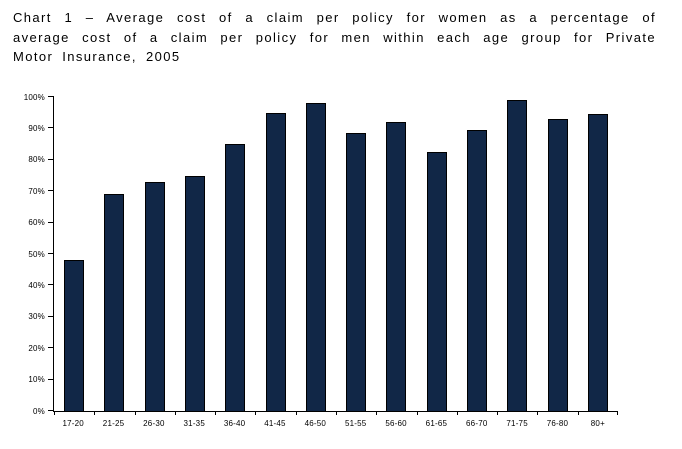 This screenshot has height=449, width=682. Describe the element at coordinates (39, 411) in the screenshot. I see `y-tick-label: 0%` at that location.